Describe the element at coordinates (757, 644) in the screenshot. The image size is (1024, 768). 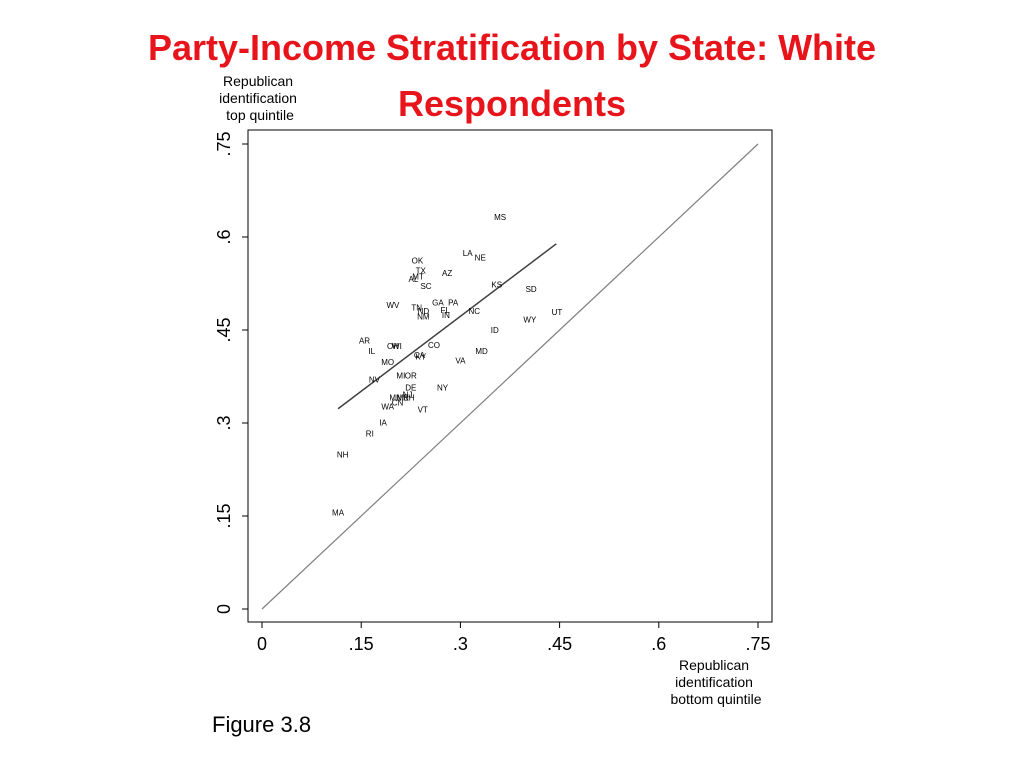
I see `x-tick-label: .75` at that location.